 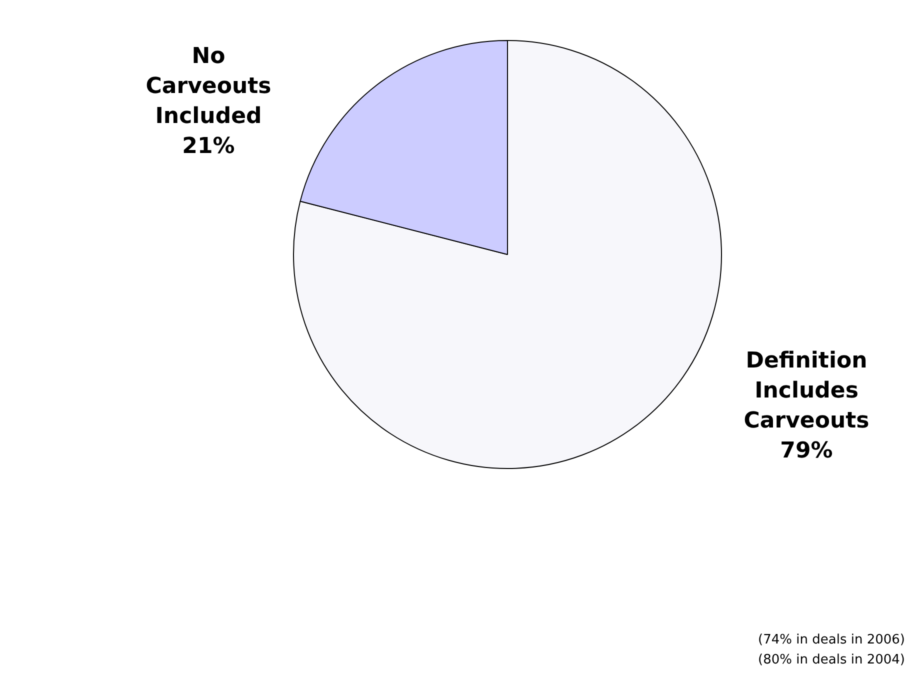 I want to click on text: (80% in deals in 2004), so click(x=831, y=660).